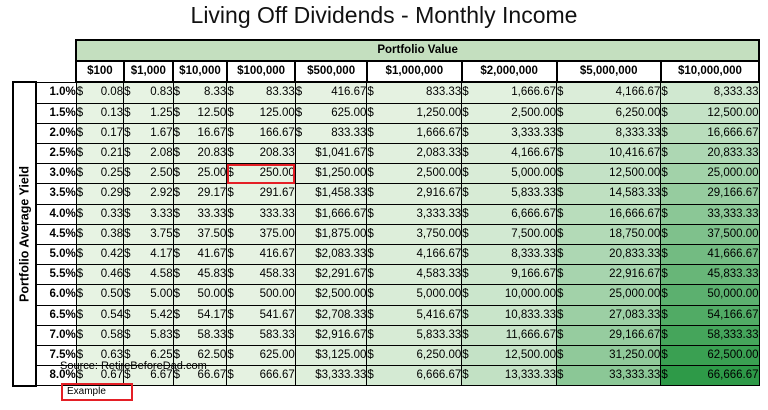  I want to click on column-header: $100,000, so click(261, 72).